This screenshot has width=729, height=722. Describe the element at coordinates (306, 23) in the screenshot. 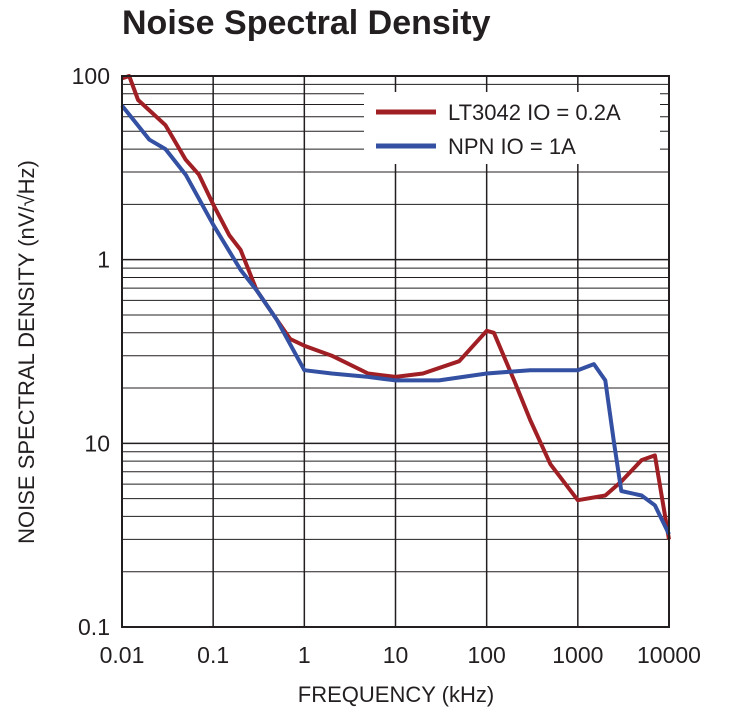

I see `chart-title: Noise Spectral Density` at that location.